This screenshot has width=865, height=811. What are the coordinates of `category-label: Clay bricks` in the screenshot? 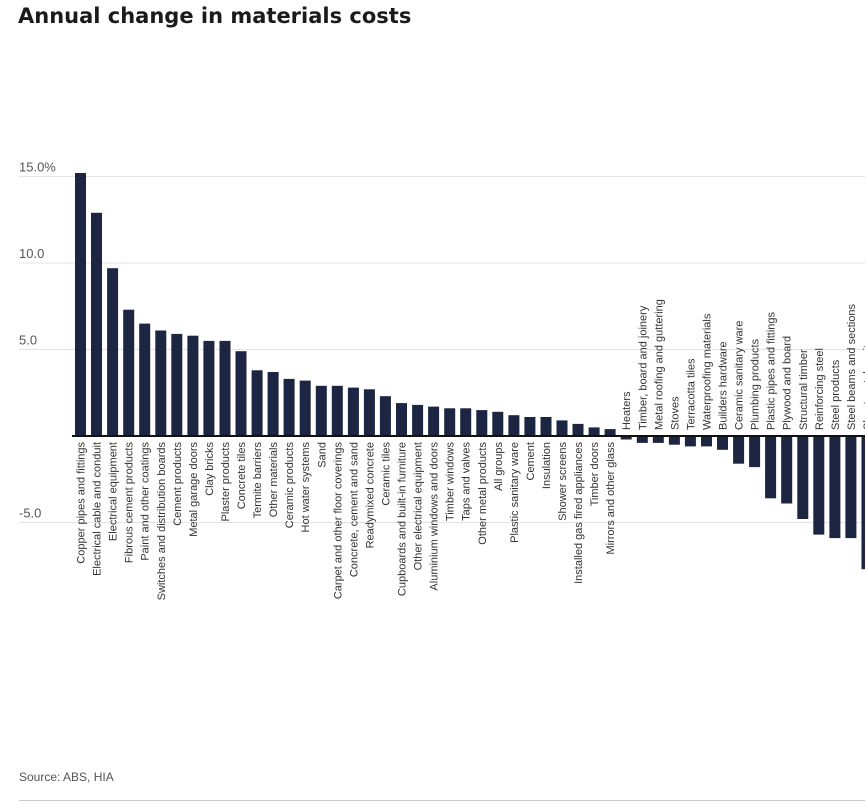 It's located at (210, 469).